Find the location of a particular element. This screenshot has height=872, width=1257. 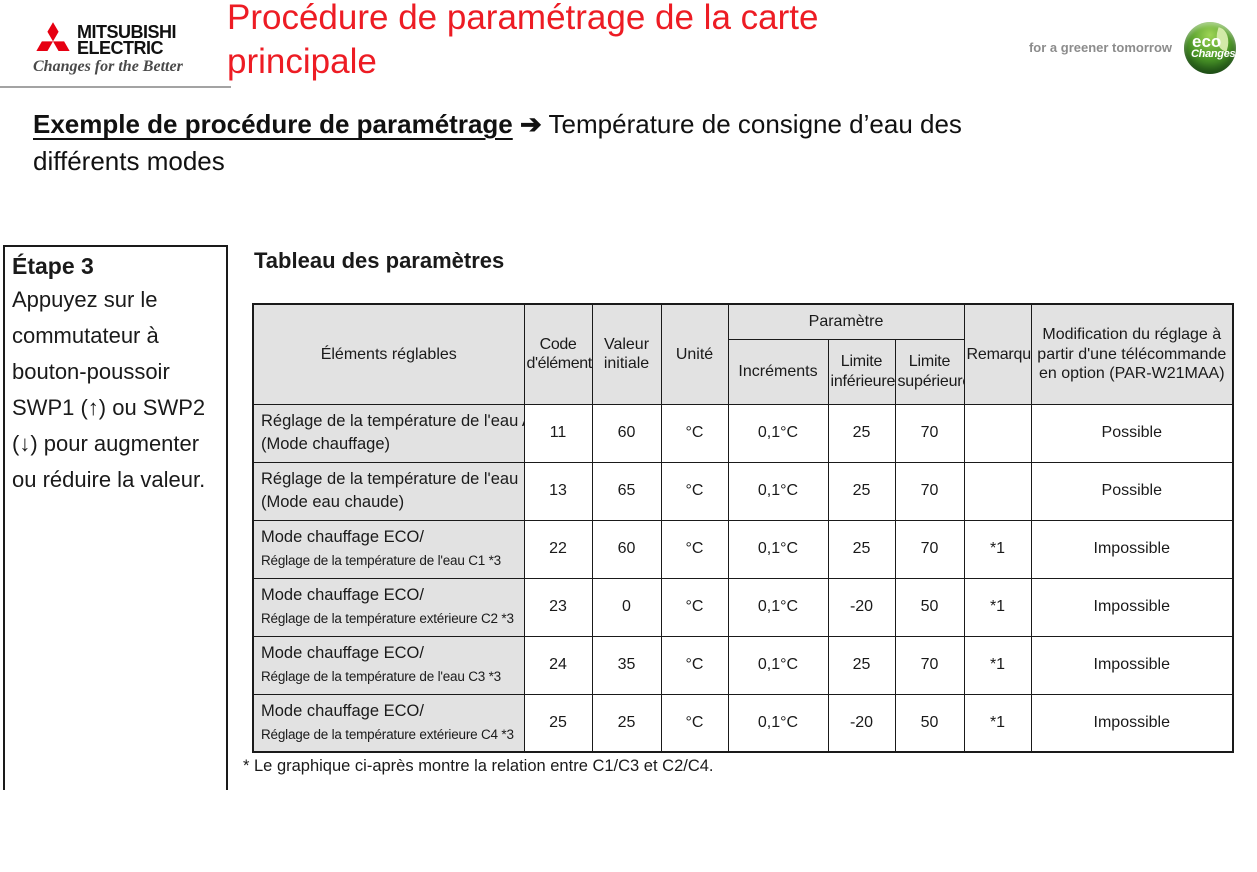

brand-name-line2: ELECTRIC is located at coordinates (120, 48).